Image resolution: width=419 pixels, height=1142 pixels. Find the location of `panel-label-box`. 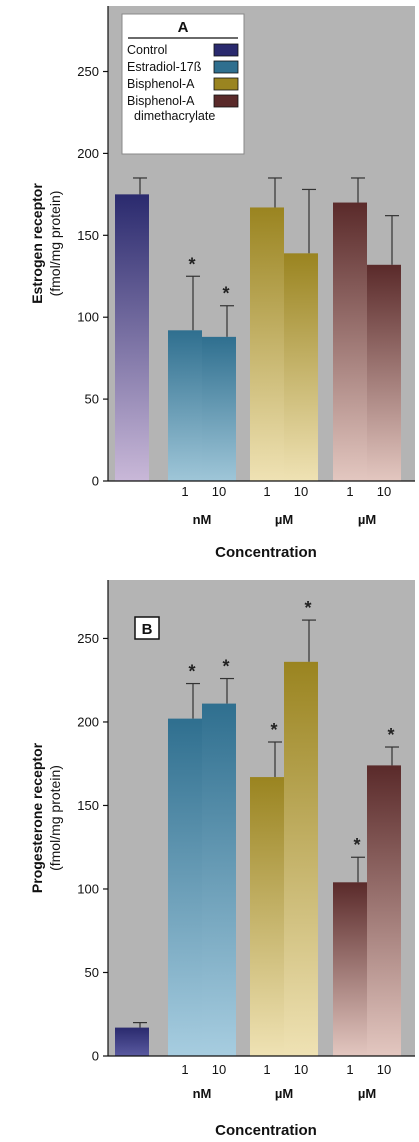

panel-label-box is located at coordinates (147, 628).